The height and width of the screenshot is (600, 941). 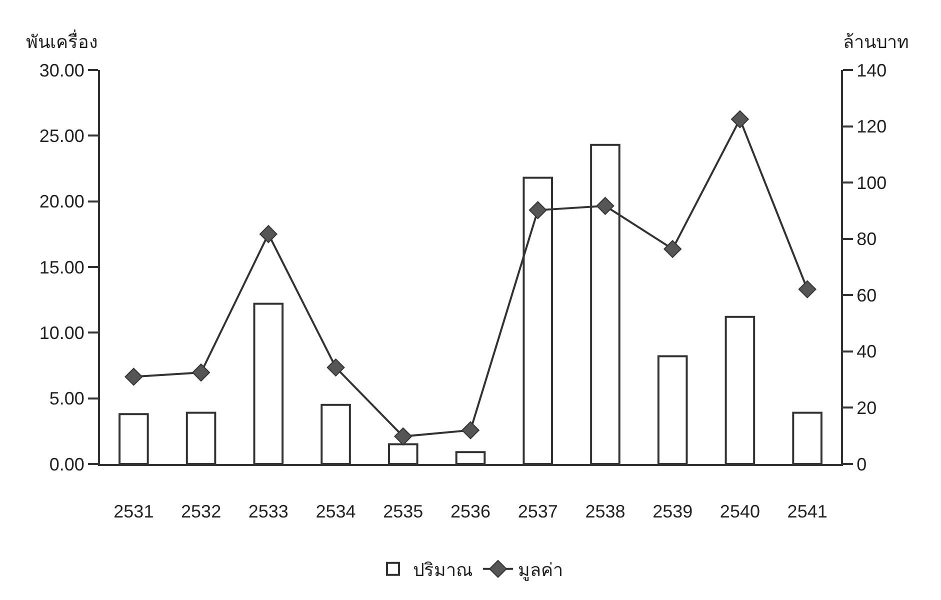 What do you see at coordinates (866, 352) in the screenshot?
I see `y2-tick-label: 40` at bounding box center [866, 352].